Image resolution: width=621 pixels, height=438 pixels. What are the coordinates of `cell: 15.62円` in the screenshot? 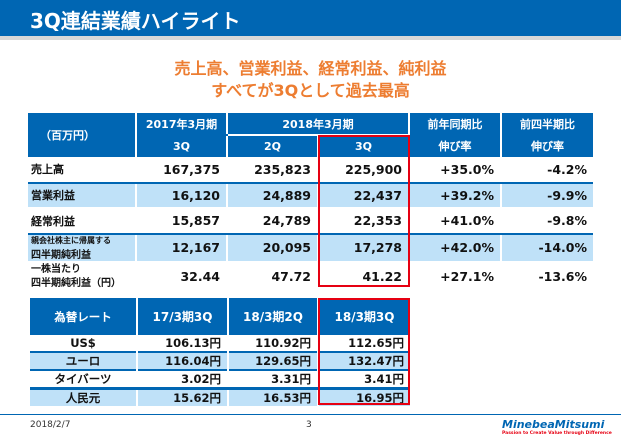 It's located at (183, 397).